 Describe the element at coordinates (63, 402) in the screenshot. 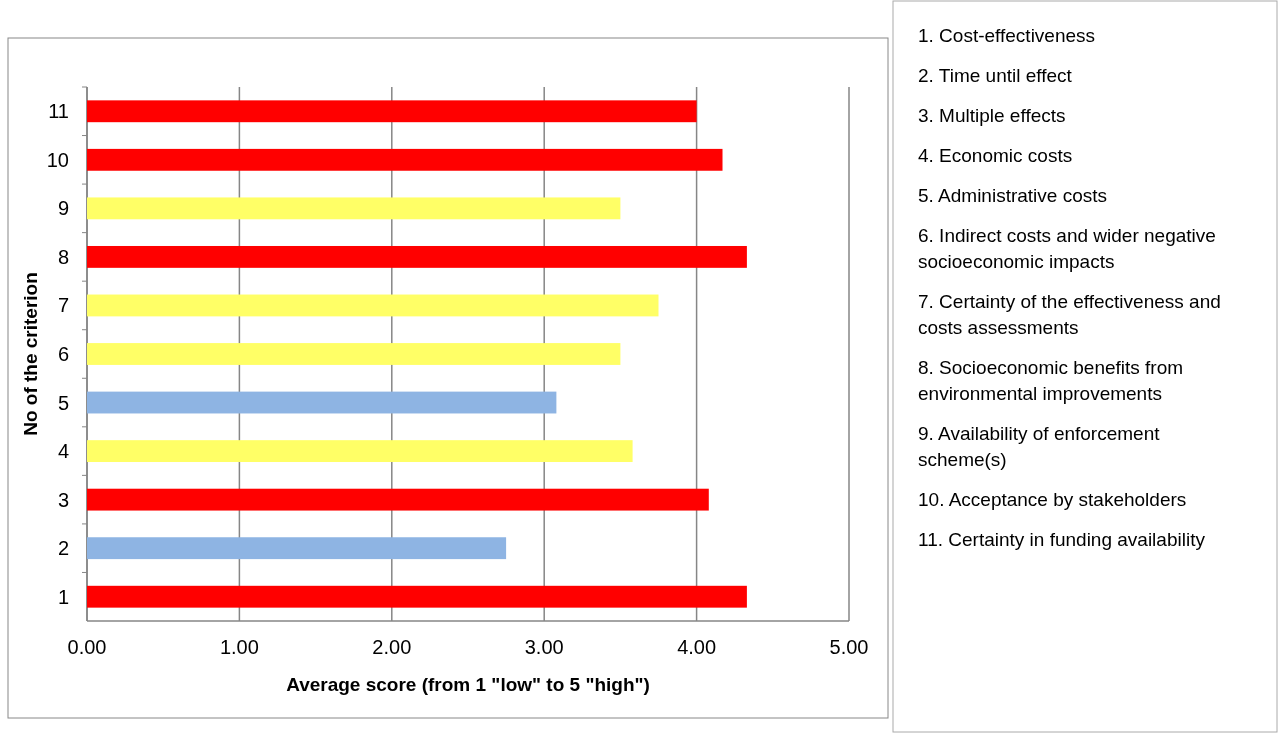

I see `y-tick-label: 5` at that location.